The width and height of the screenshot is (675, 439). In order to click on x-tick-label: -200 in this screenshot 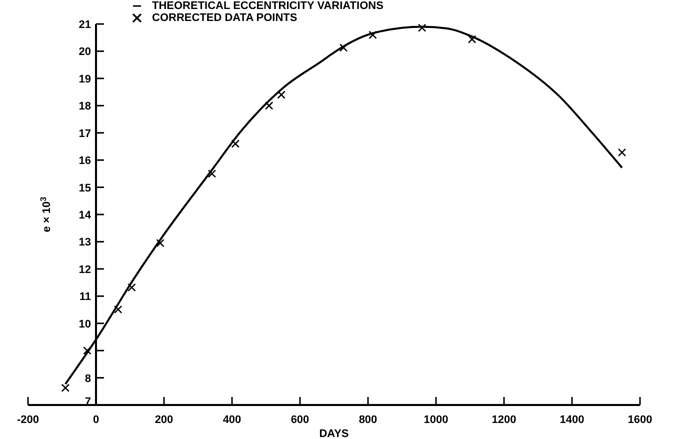, I will do `click(28, 420)`.